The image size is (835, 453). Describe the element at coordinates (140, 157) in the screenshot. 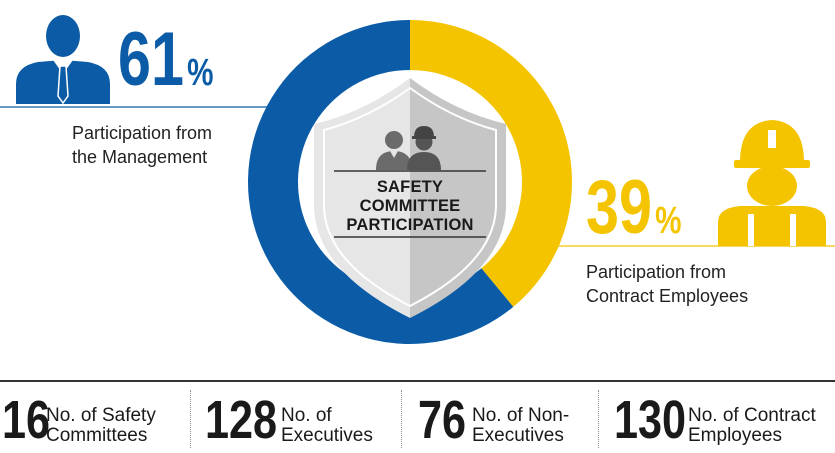

I see `management-description-line-2: the Management` at that location.